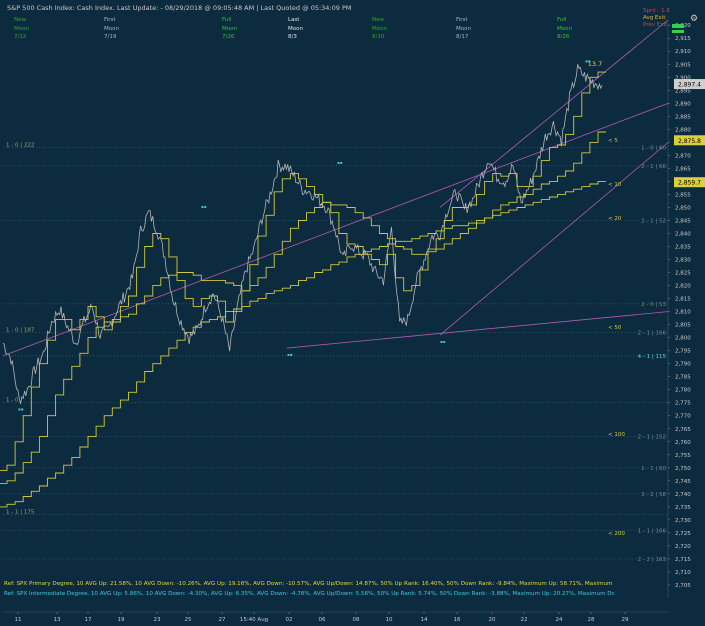  What do you see at coordinates (683, 443) in the screenshot?
I see `y-tick-label: 2,760` at bounding box center [683, 443].